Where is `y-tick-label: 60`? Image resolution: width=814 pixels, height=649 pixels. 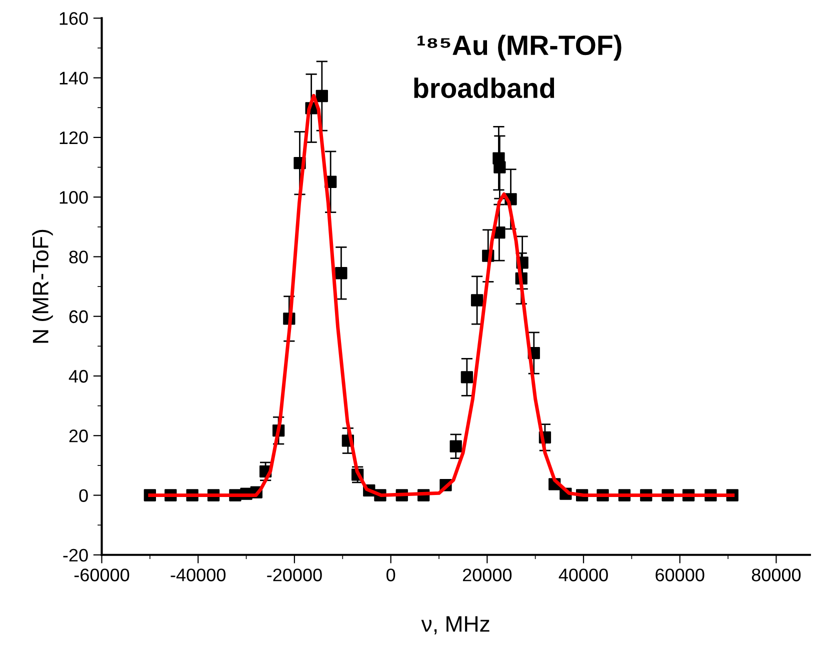 y-tick-label: 60 is located at coordinates (78, 317).